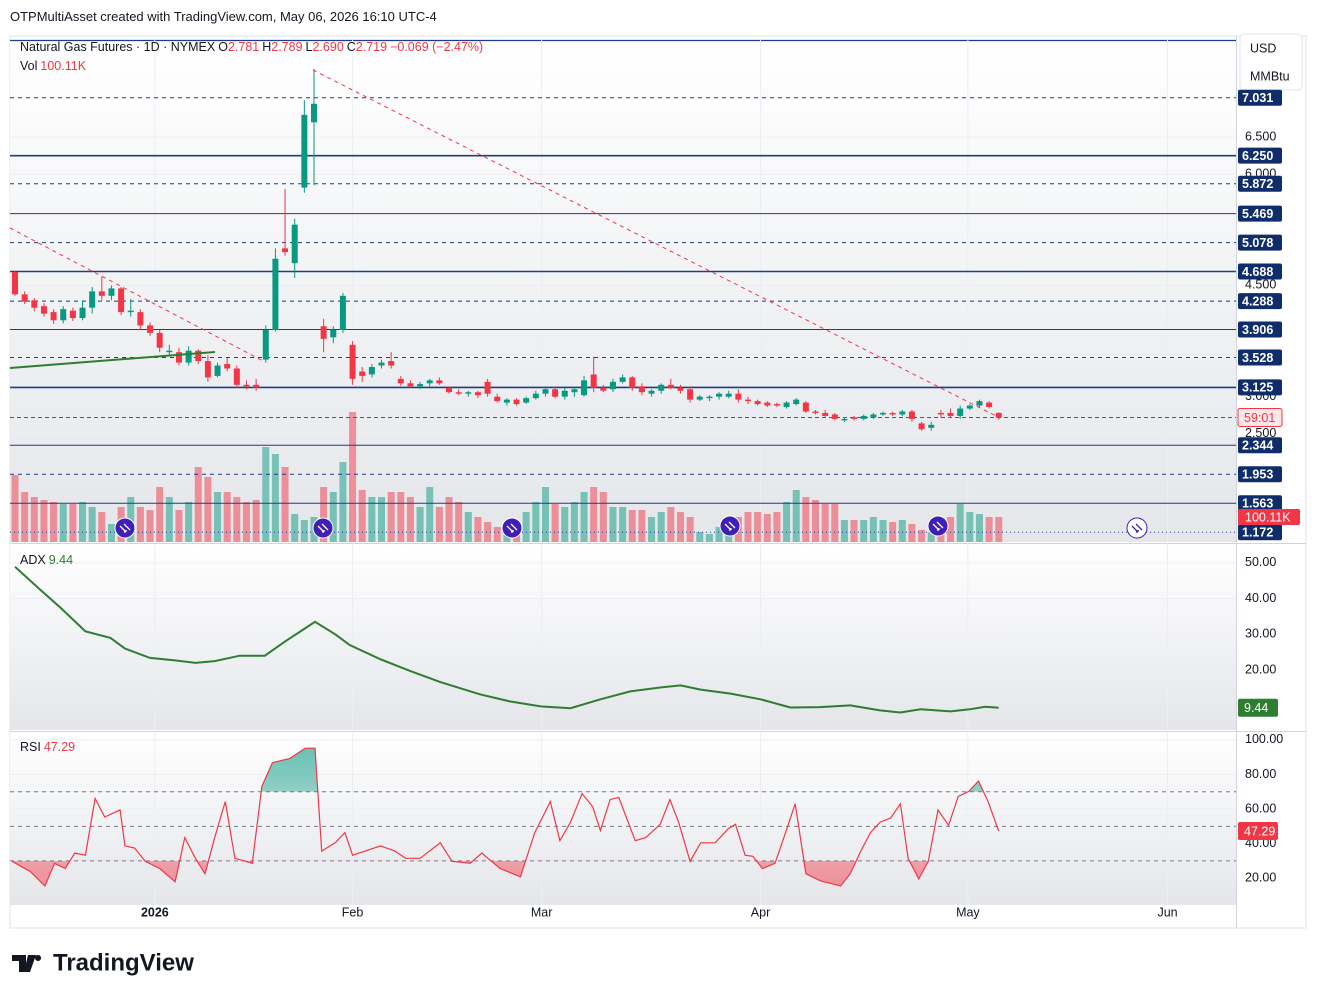  What do you see at coordinates (103, 962) in the screenshot?
I see `logo: TradingView` at bounding box center [103, 962].